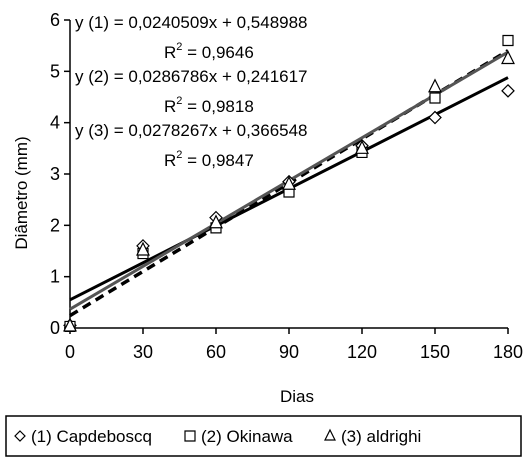 Image resolution: width=528 pixels, height=463 pixels. I want to click on y-tick-label: 5, so click(55, 71).